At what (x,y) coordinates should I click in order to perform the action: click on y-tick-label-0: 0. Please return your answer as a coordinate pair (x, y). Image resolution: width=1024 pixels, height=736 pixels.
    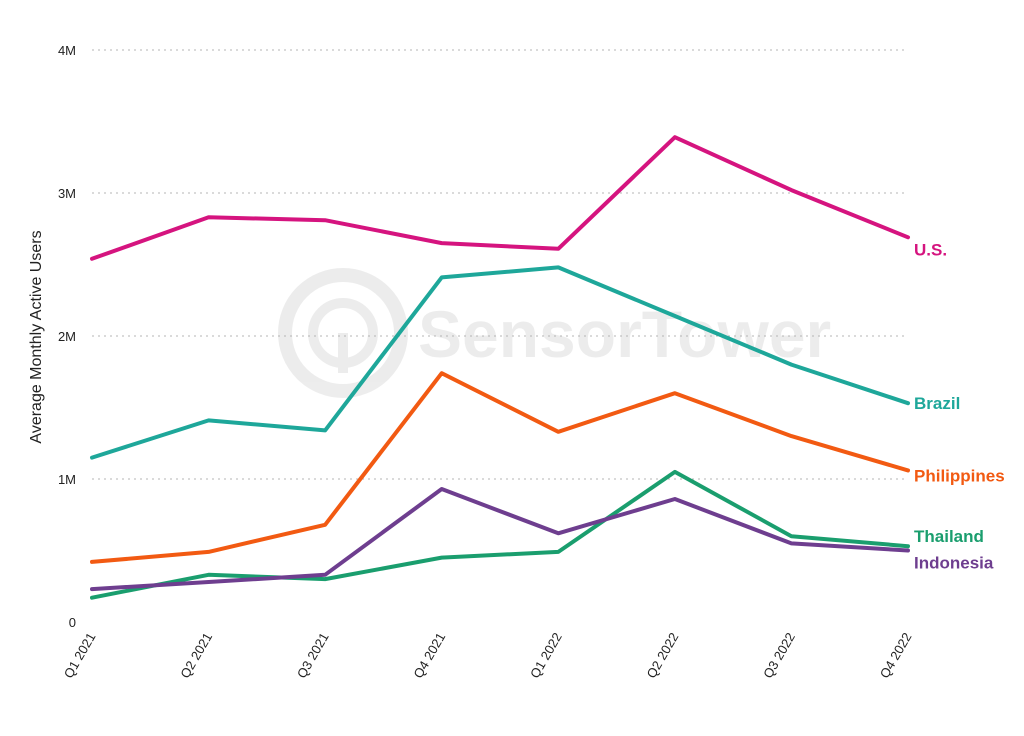
    Looking at the image, I should click on (72, 622).